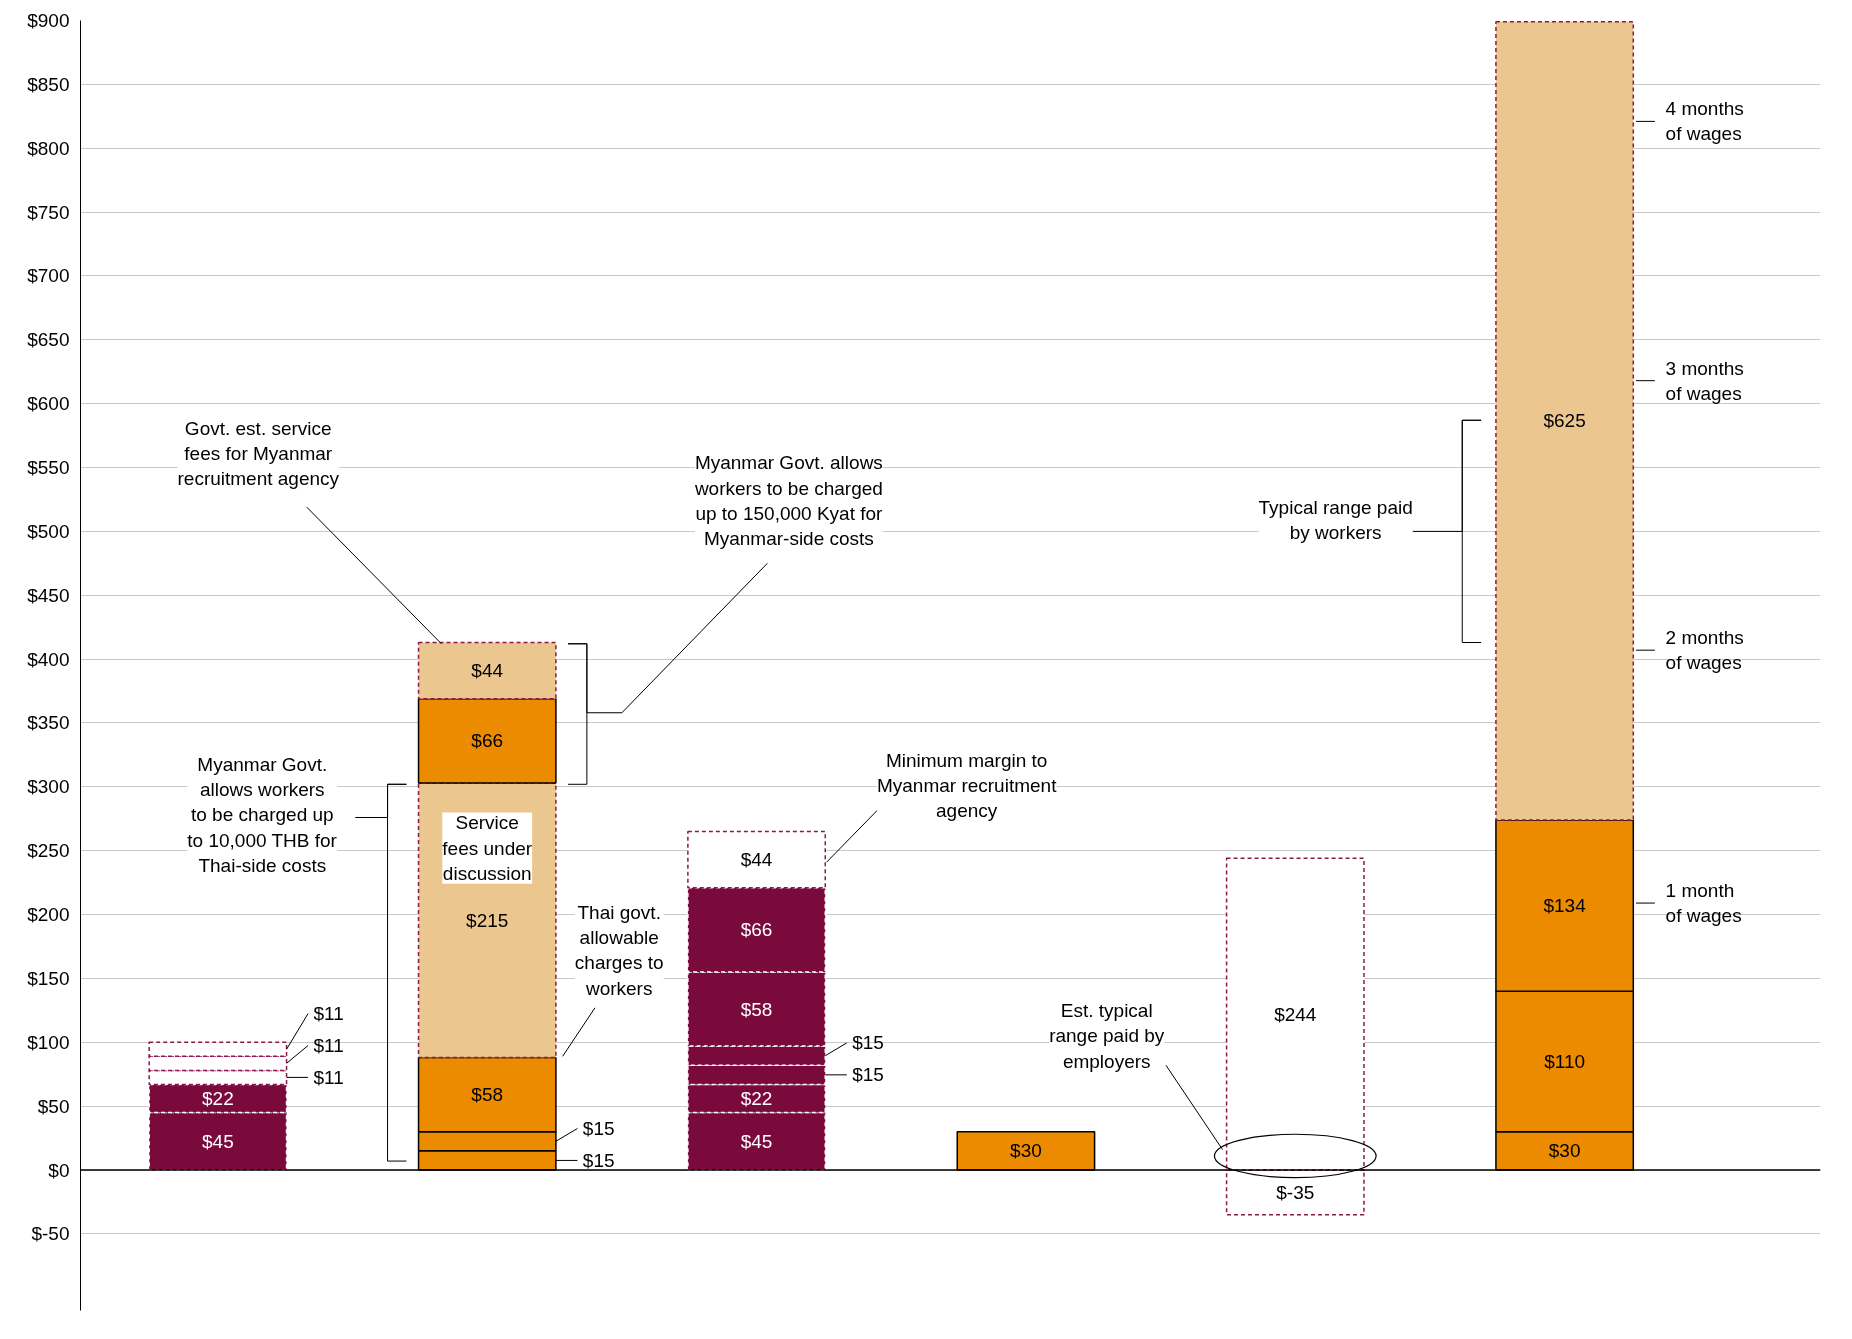 The image size is (1852, 1339). I want to click on data-label: $-35, so click(1295, 1192).